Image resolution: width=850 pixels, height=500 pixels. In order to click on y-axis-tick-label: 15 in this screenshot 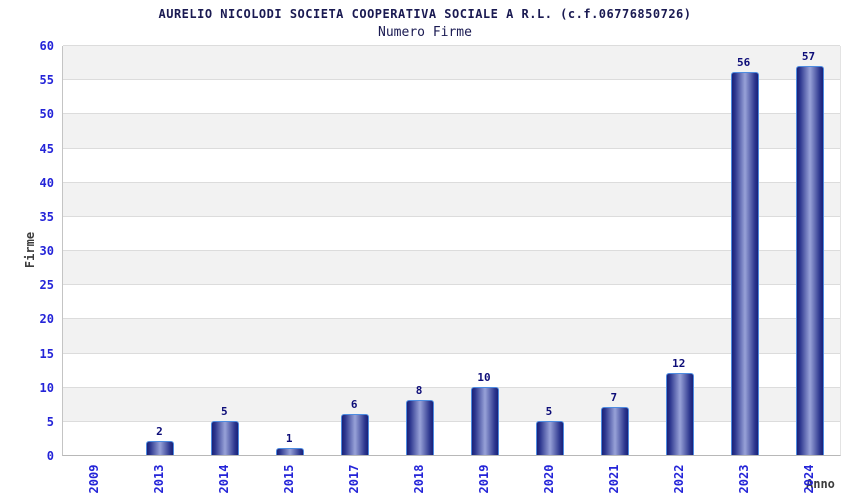, I will do `click(46, 353)`.